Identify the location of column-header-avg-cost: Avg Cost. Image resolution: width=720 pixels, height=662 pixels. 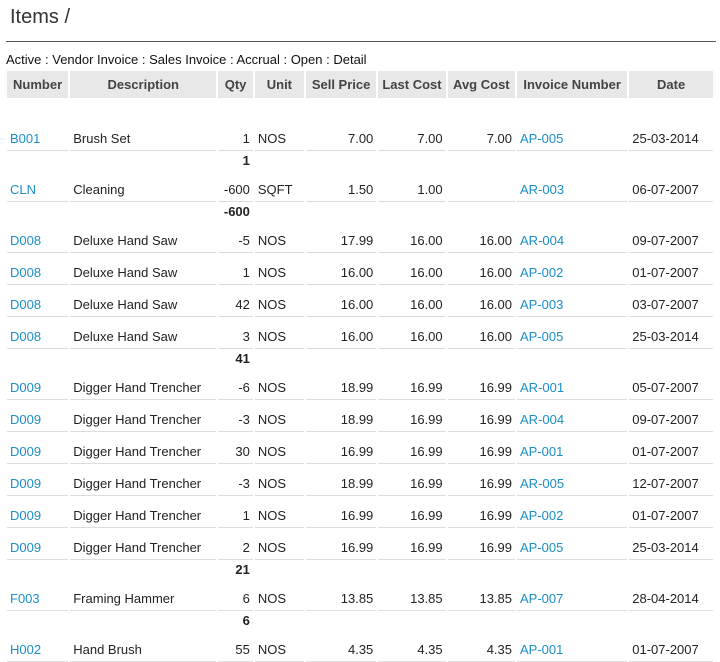
(481, 84).